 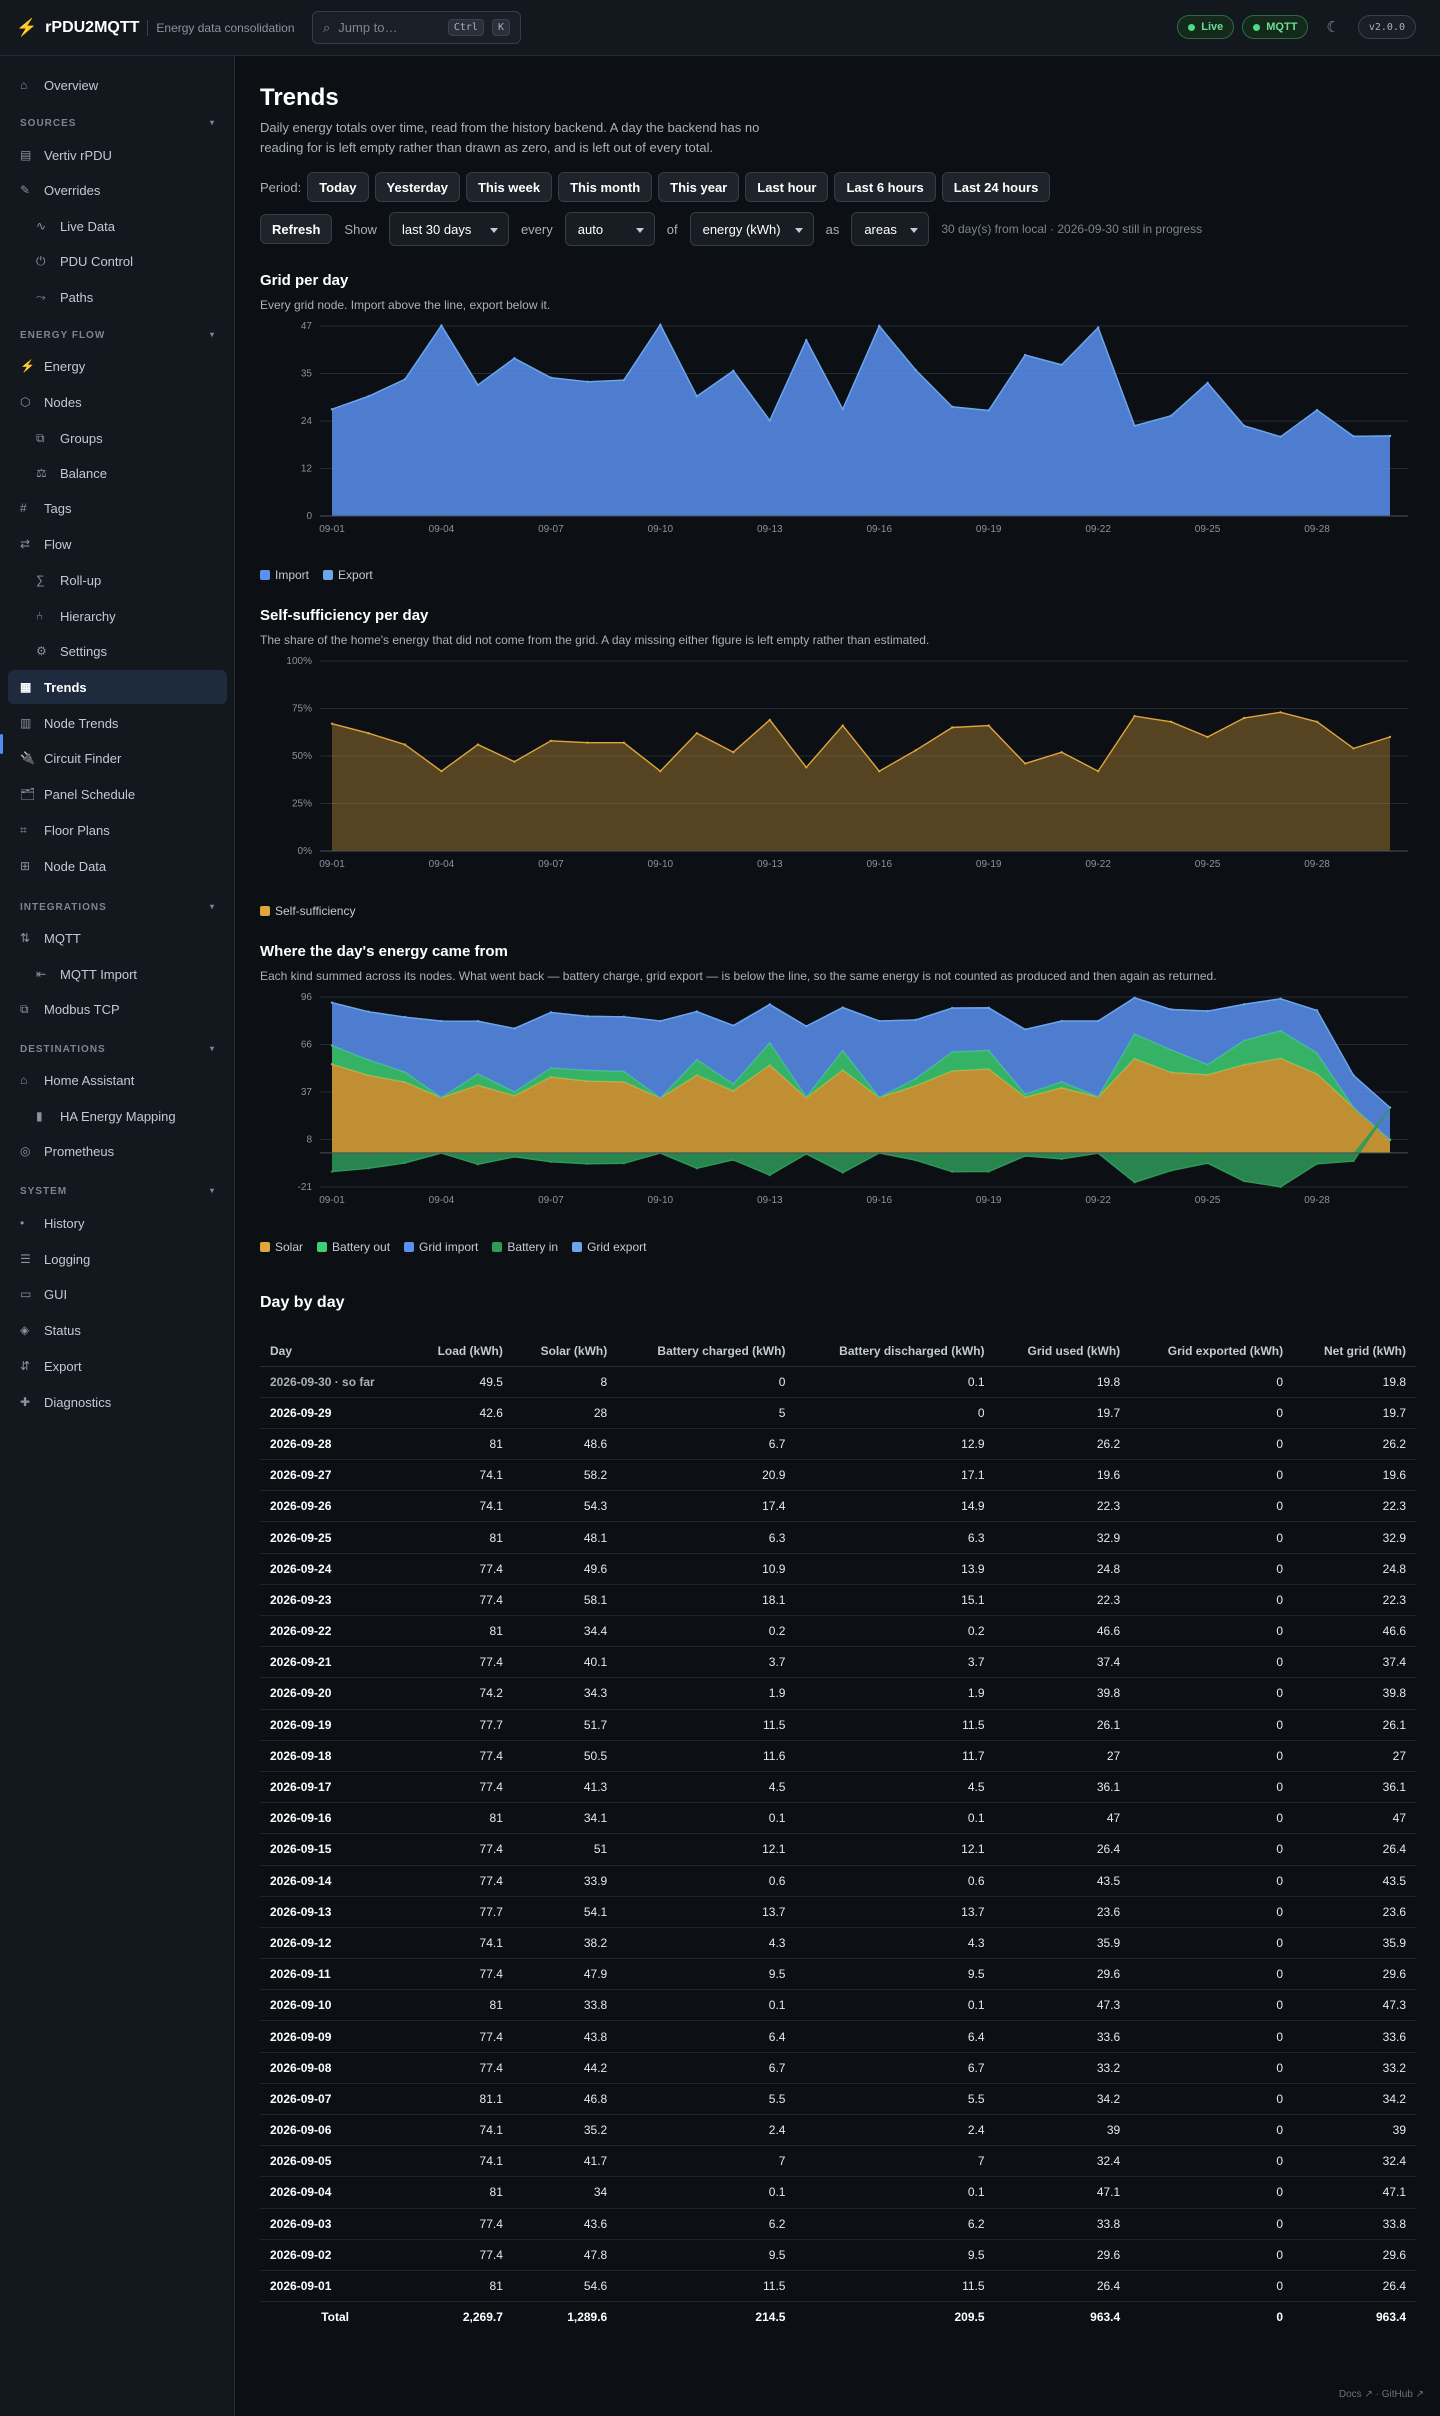 I want to click on sidebar-section-destinations: DESTINATIONS ▾, so click(x=117, y=1049).